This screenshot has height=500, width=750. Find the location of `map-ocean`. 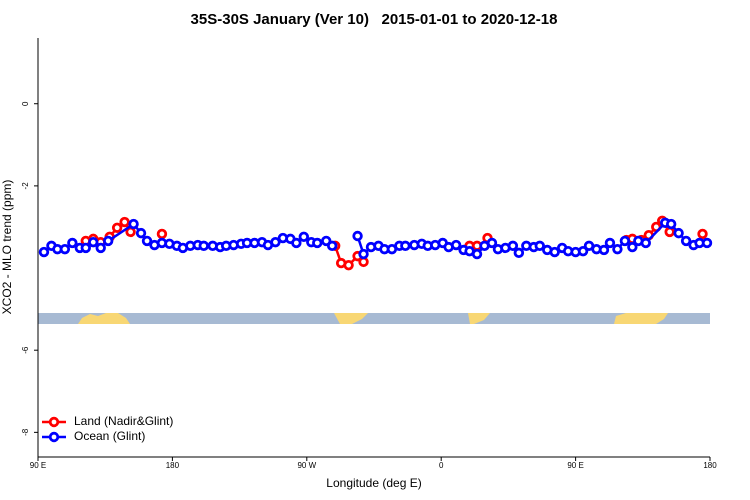

map-ocean is located at coordinates (374, 318).